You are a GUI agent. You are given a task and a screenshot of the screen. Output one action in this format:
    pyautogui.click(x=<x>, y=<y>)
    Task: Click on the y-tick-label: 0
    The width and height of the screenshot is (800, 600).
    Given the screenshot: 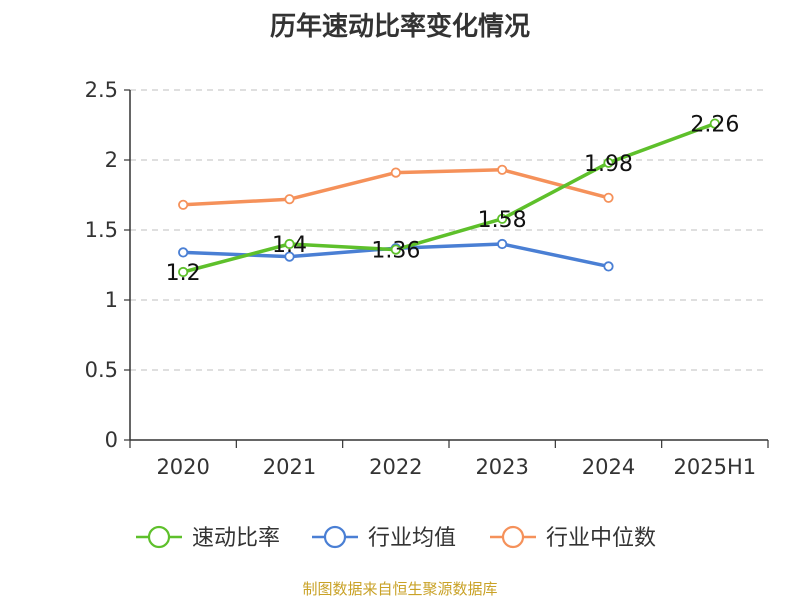 What is the action you would take?
    pyautogui.click(x=111, y=440)
    